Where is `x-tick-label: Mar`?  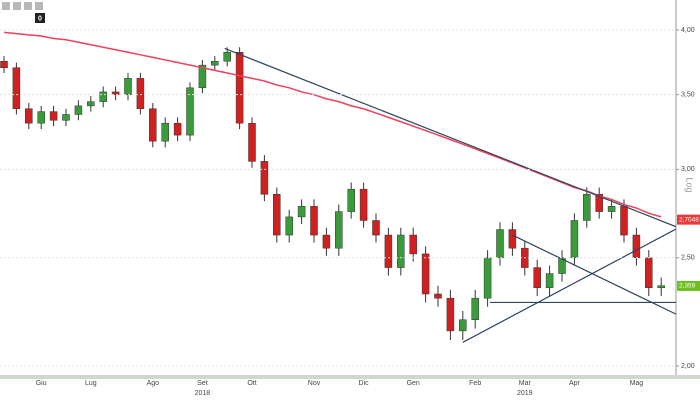
x-tick-label: Mar is located at coordinates (525, 383).